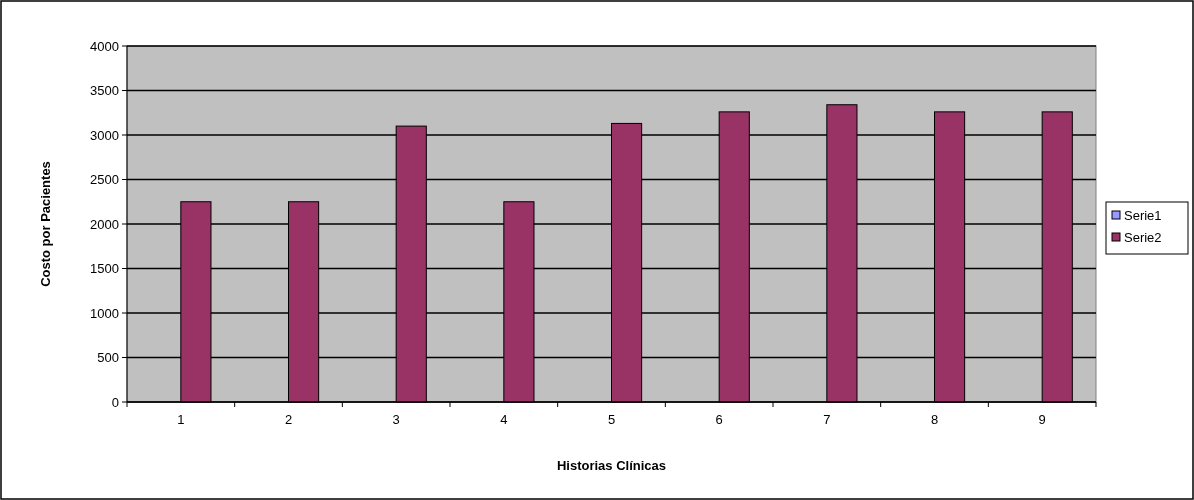  What do you see at coordinates (104, 135) in the screenshot?
I see `y-tick-label: 3000` at bounding box center [104, 135].